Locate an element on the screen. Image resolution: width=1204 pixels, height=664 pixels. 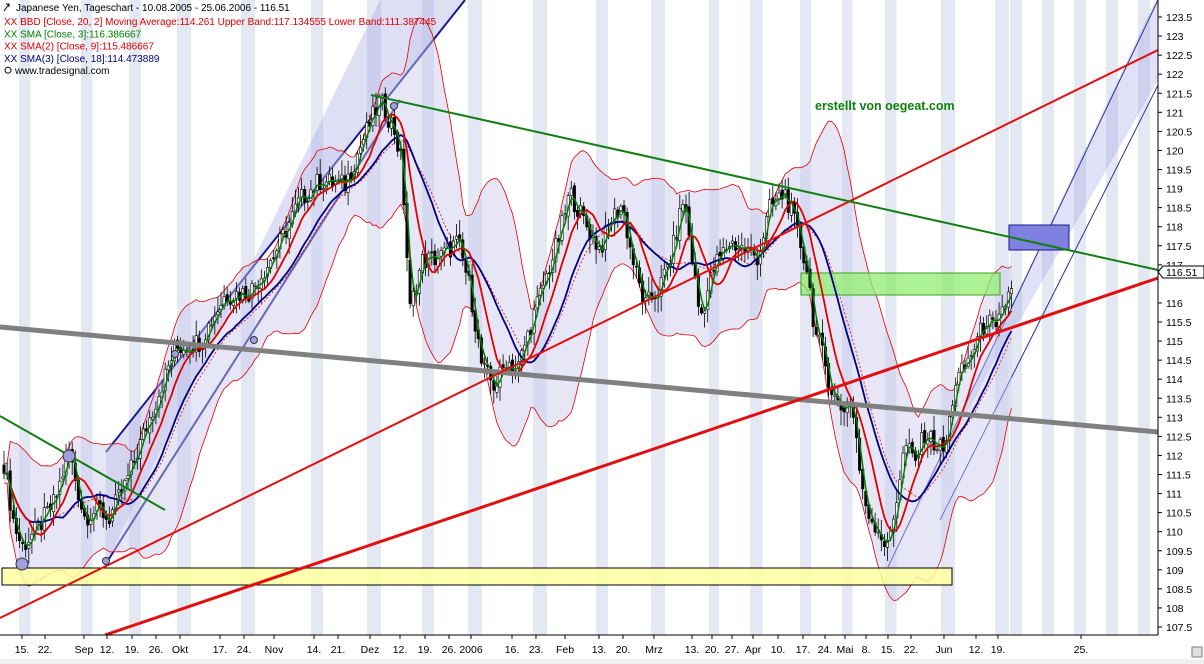
x-tick-label: 15. is located at coordinates (888, 650).